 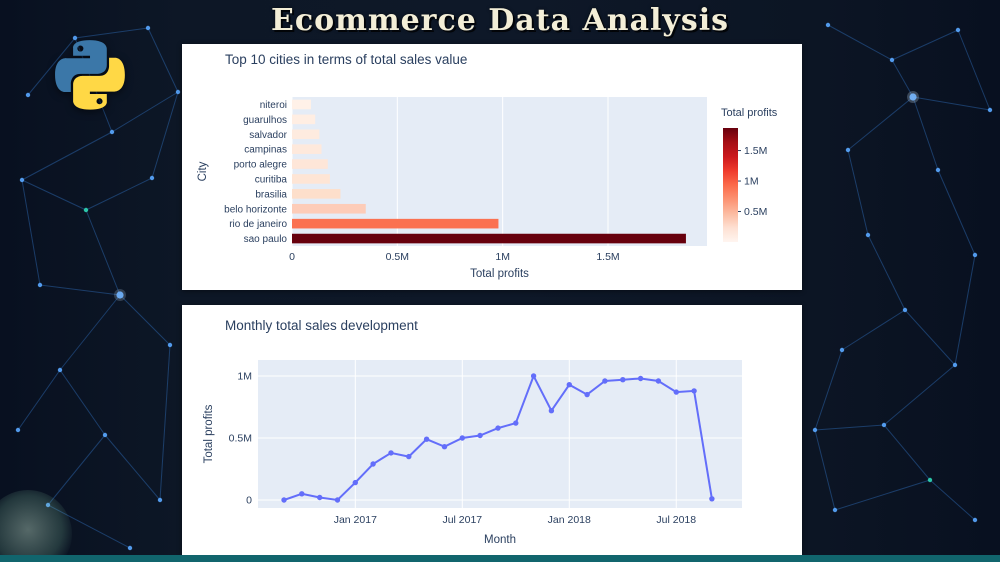 What do you see at coordinates (676, 392) in the screenshot?
I see `point-Jul-2018` at bounding box center [676, 392].